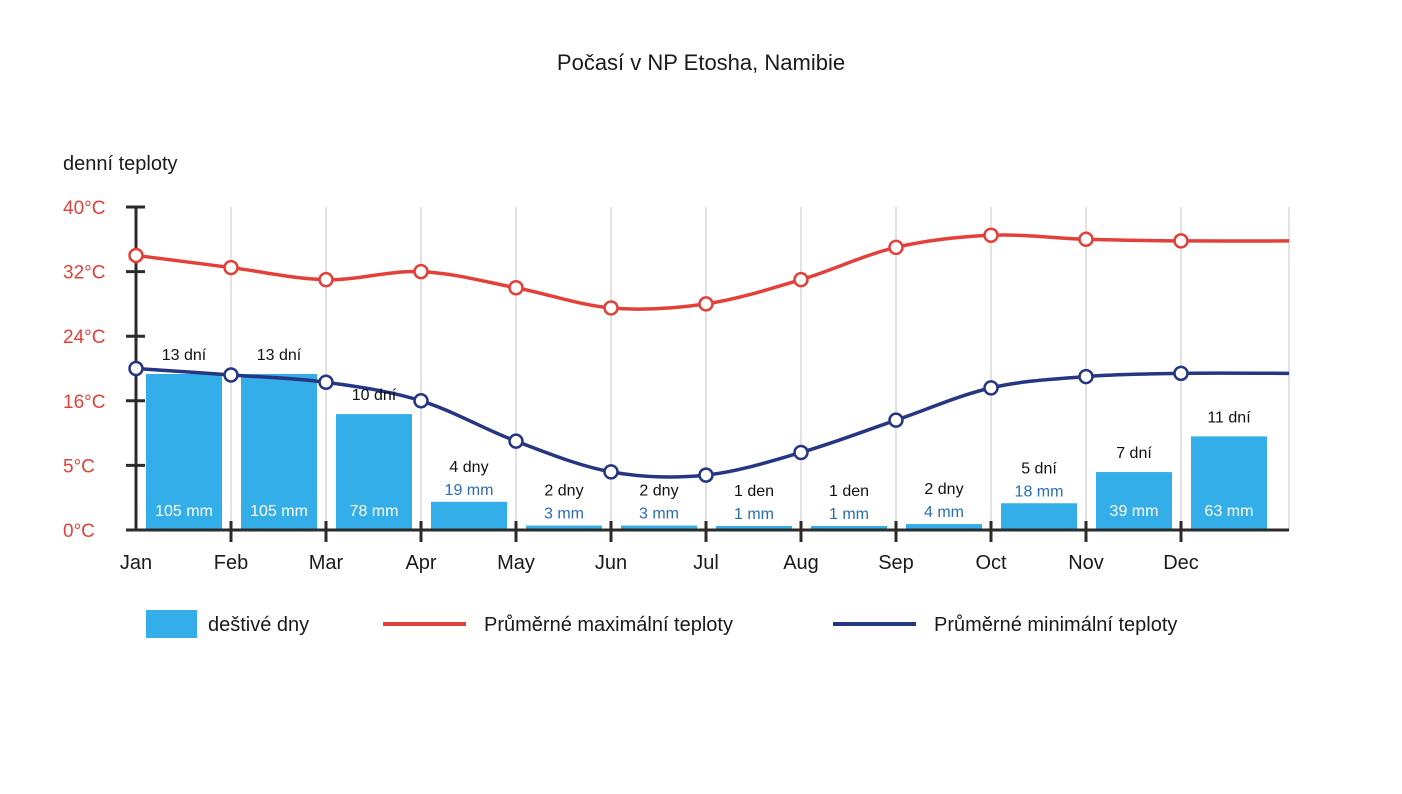 The image size is (1402, 794). I want to click on x-tick-label: Apr, so click(420, 563).